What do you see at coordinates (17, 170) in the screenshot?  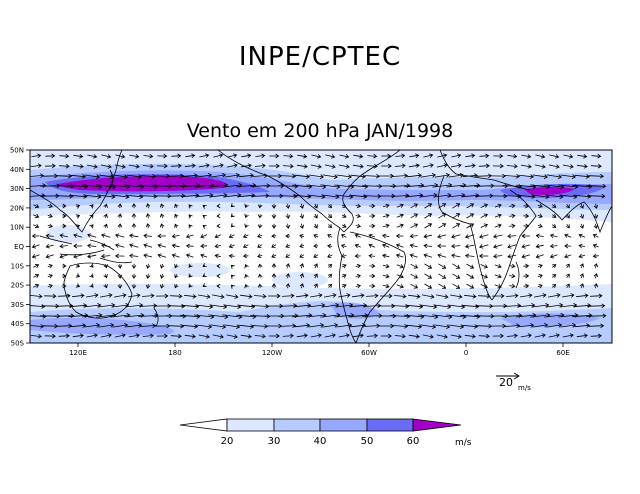 I see `lat-label-40n: 40N` at bounding box center [17, 170].